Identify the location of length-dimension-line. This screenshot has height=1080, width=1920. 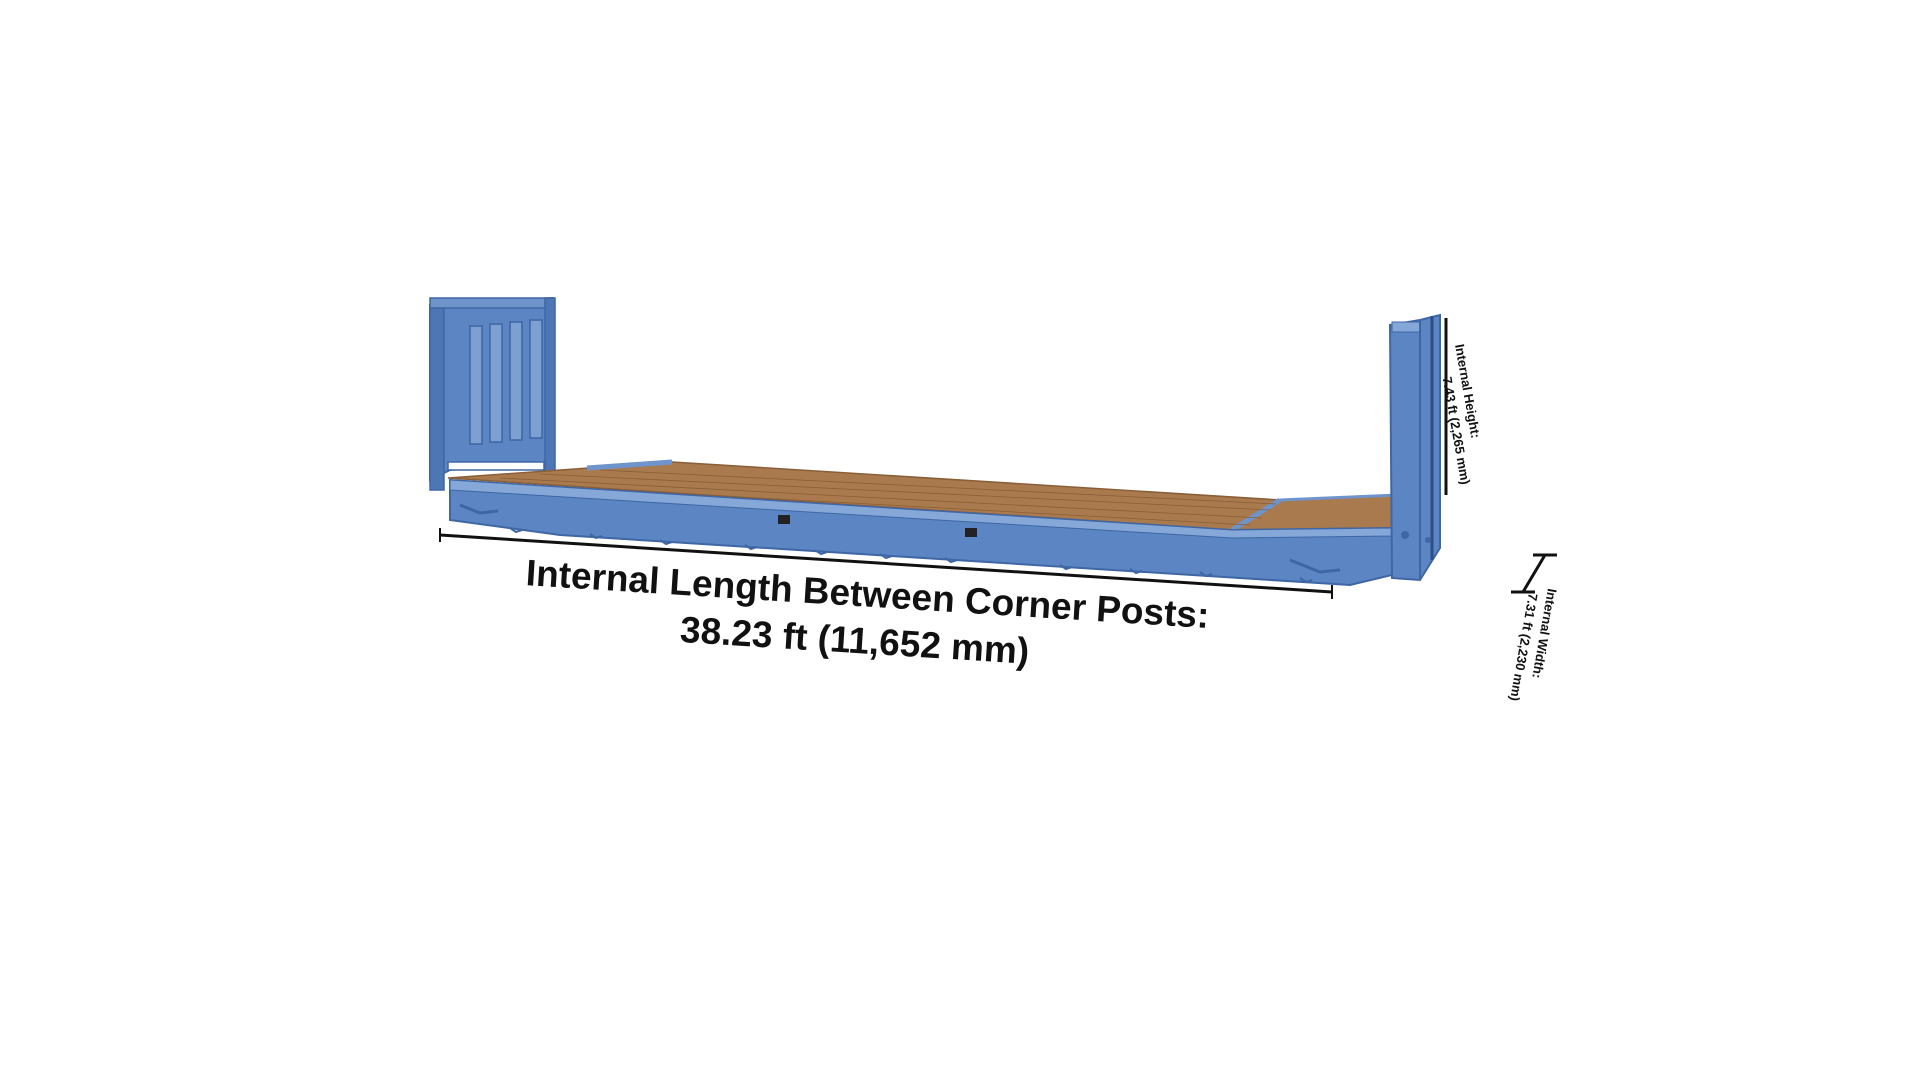
(886, 563).